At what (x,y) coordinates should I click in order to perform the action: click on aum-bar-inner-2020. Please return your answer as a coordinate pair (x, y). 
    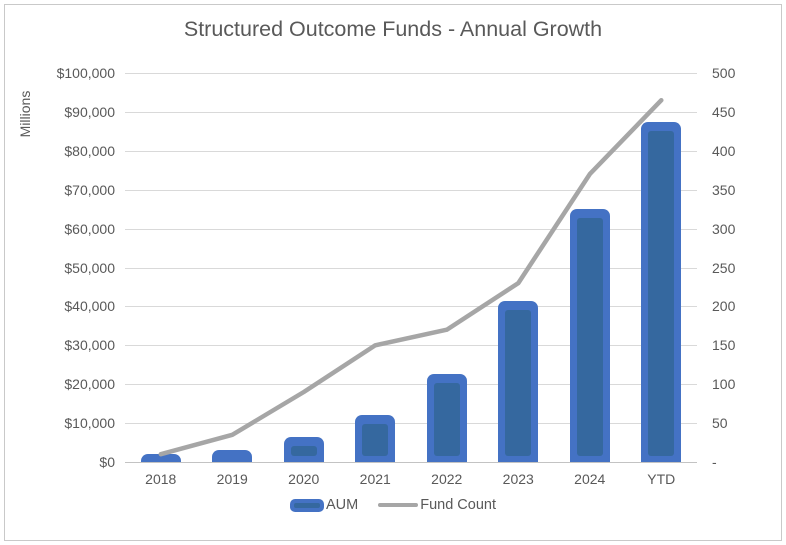
    Looking at the image, I should click on (303, 451).